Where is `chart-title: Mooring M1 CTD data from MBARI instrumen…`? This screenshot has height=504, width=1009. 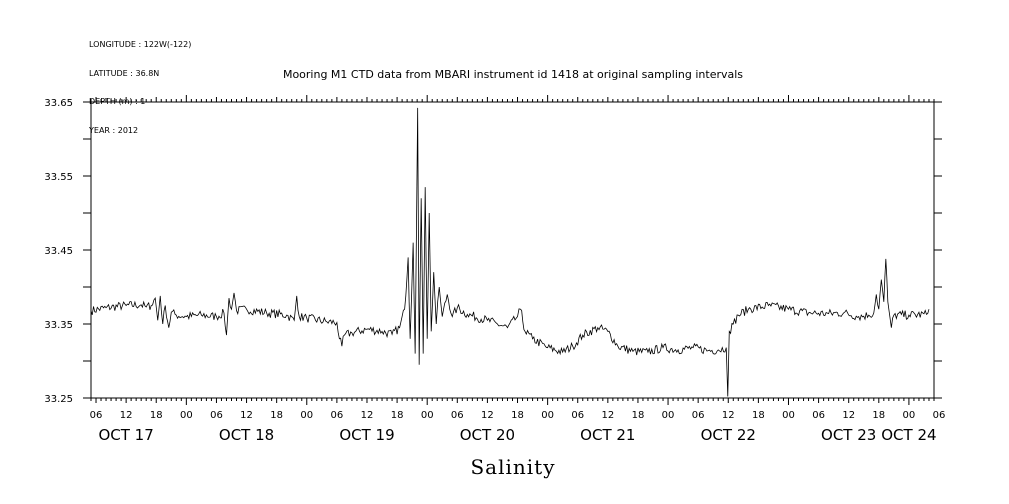
chart-title: Mooring M1 CTD data from MBARI instrumen… is located at coordinates (513, 74).